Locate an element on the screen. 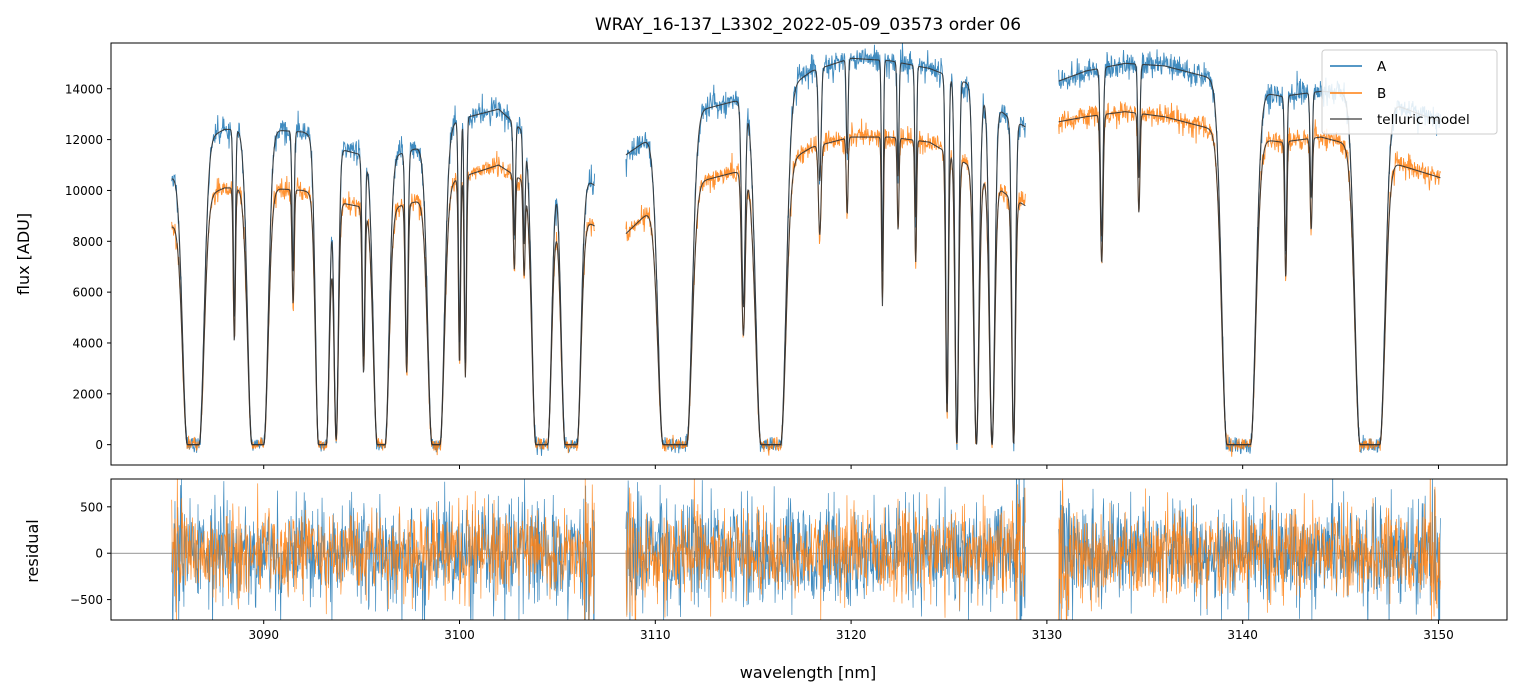 This screenshot has height=696, width=1520. legend: A B telluric model is located at coordinates (1409, 92).